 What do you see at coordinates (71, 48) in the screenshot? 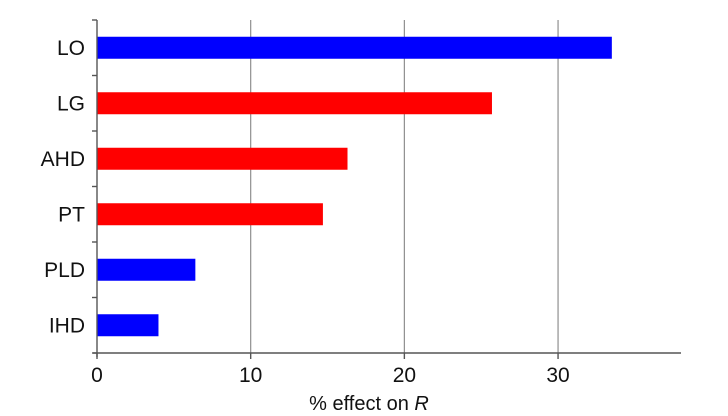
I see `y-category-label-lo: LO` at bounding box center [71, 48].